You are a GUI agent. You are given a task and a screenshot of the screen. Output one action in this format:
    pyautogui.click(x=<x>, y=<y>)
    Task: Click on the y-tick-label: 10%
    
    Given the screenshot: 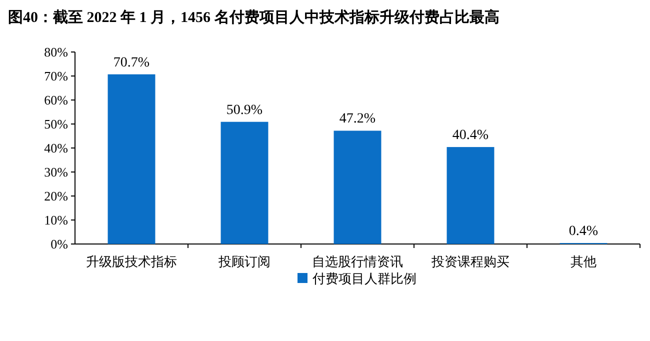 What is the action you would take?
    pyautogui.click(x=56, y=220)
    